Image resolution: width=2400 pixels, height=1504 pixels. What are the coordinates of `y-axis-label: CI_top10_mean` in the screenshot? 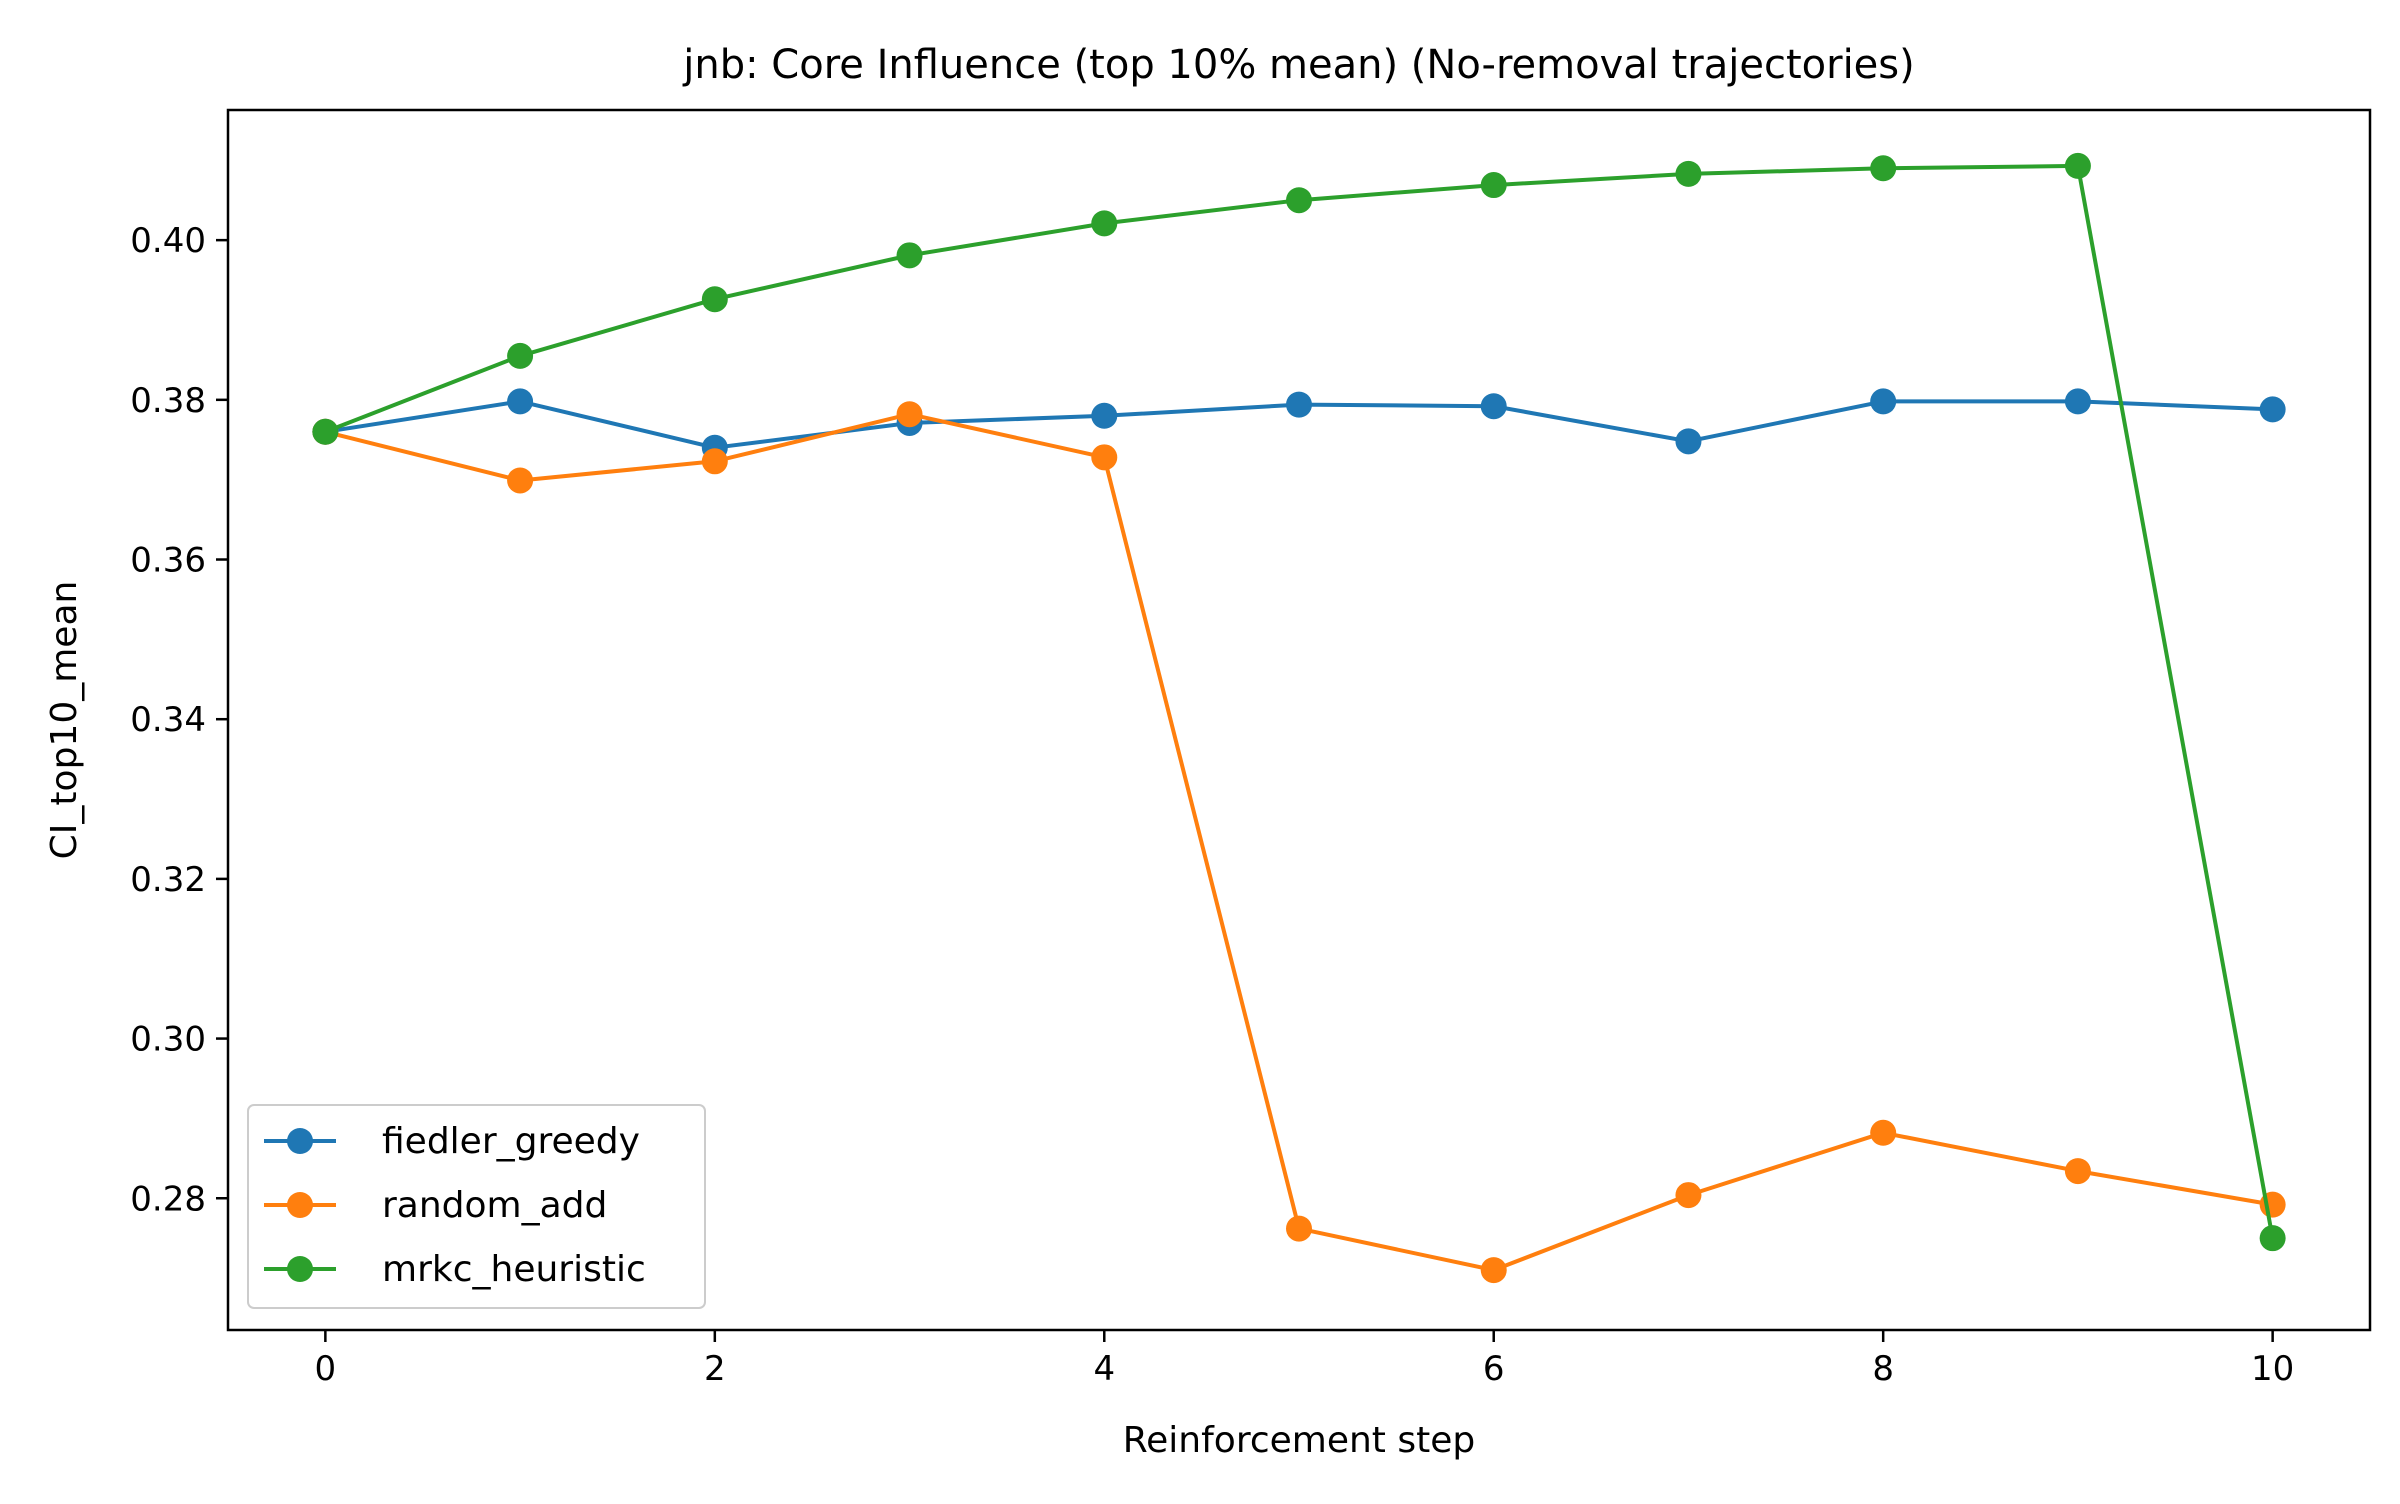 It's located at (64, 720).